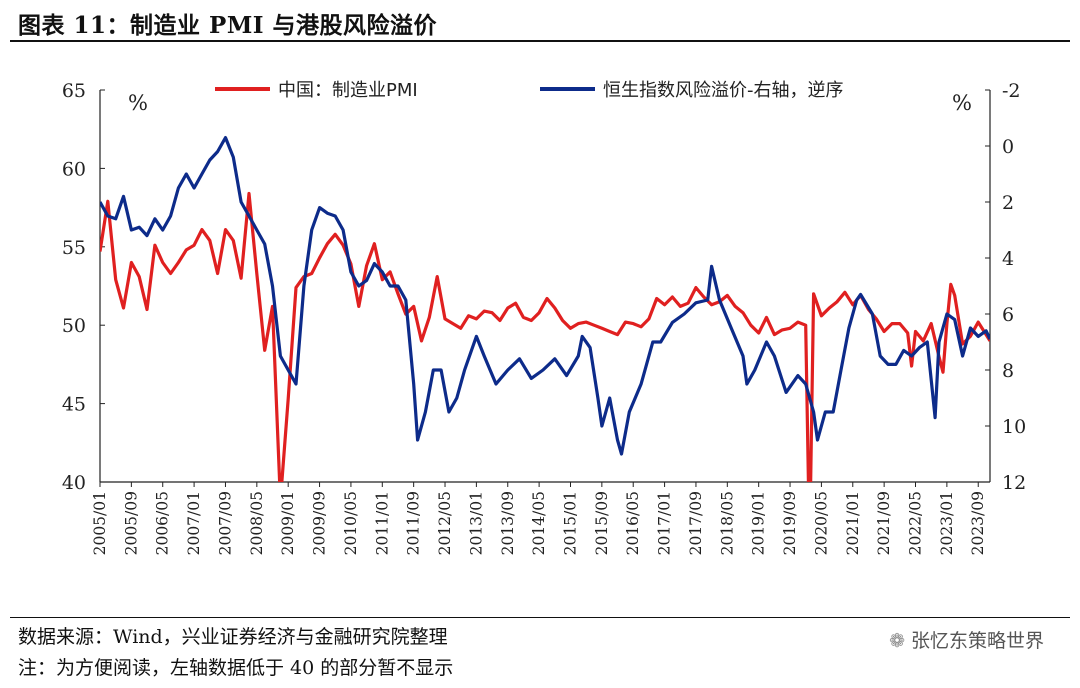 The width and height of the screenshot is (1080, 688). Describe the element at coordinates (977, 641) in the screenshot. I see `watermark-text: 张忆东策略世界` at that location.